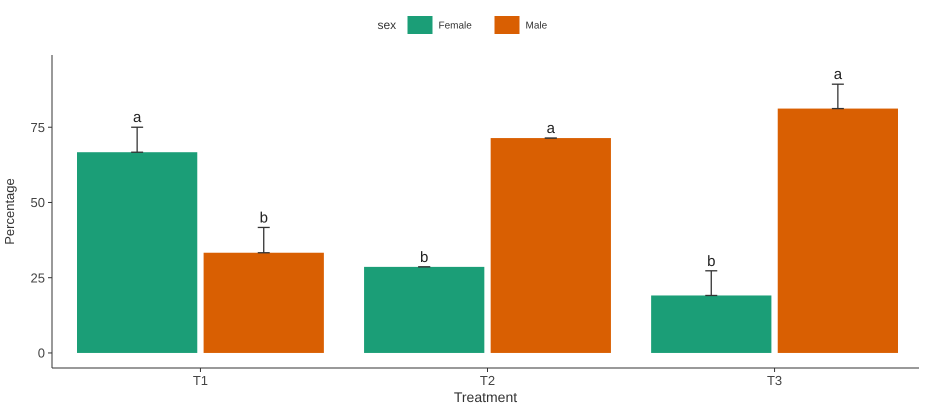  I want to click on x-tick-label: T1, so click(200, 380).